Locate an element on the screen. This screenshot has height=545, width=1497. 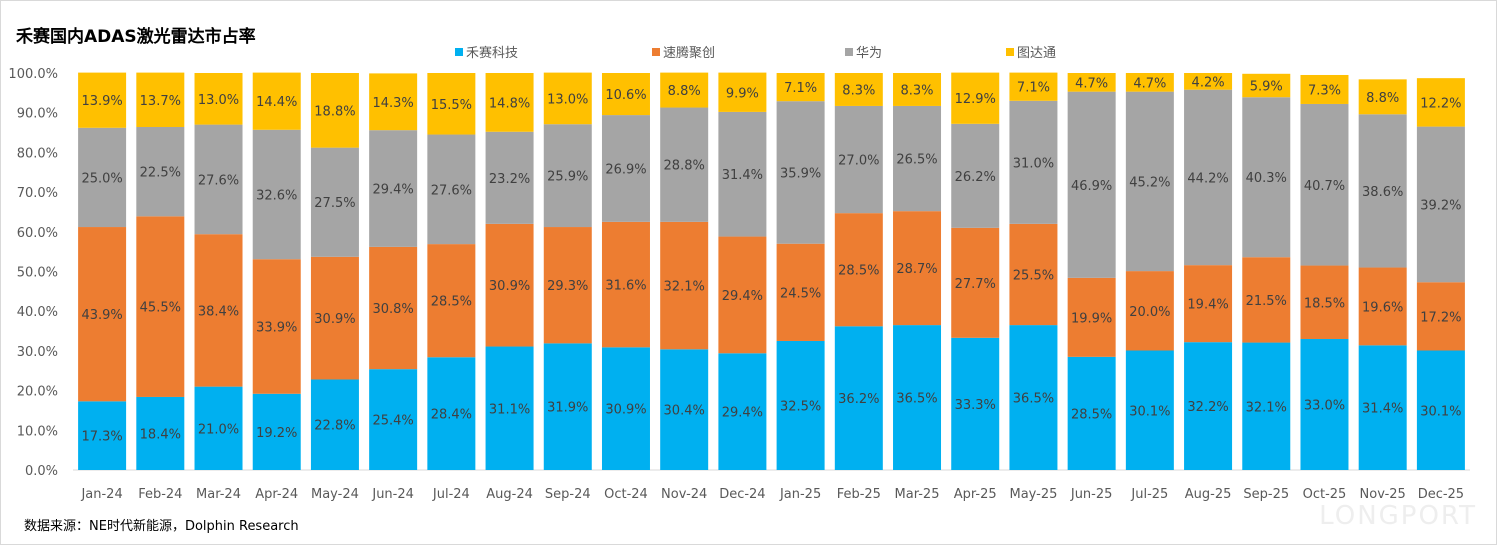
data-label: 45.2% is located at coordinates (1149, 182).